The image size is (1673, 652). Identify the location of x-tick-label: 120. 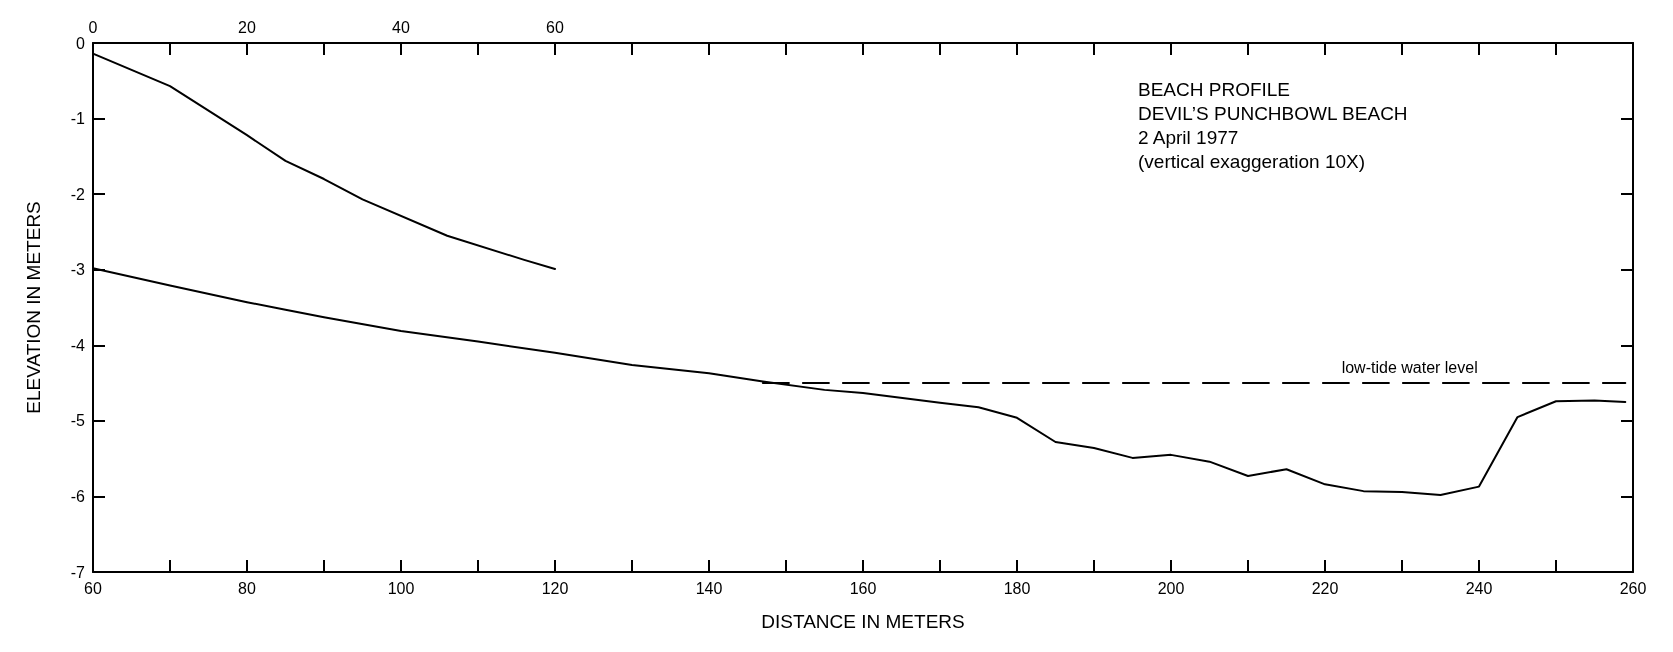
(555, 588).